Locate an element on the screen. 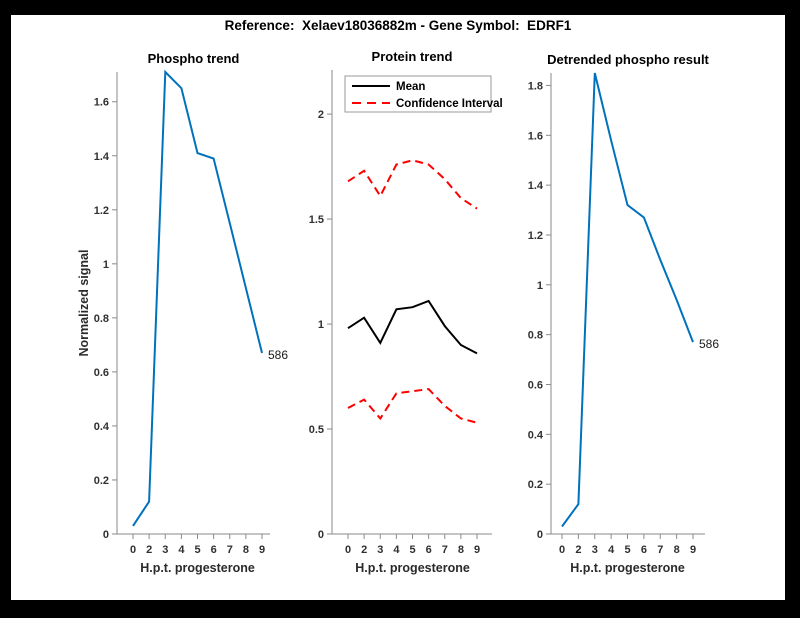 This screenshot has height=618, width=800. legend-label: Mean is located at coordinates (410, 87).